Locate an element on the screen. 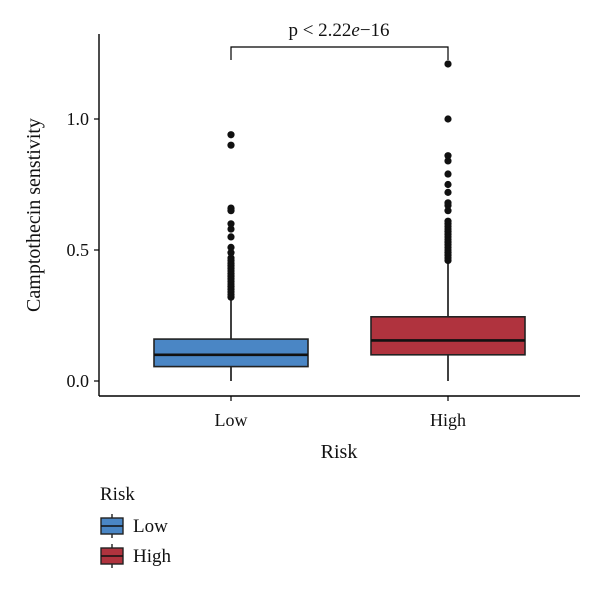 This screenshot has height=591, width=600. y-tick-label: 0.5 is located at coordinates (78, 250).